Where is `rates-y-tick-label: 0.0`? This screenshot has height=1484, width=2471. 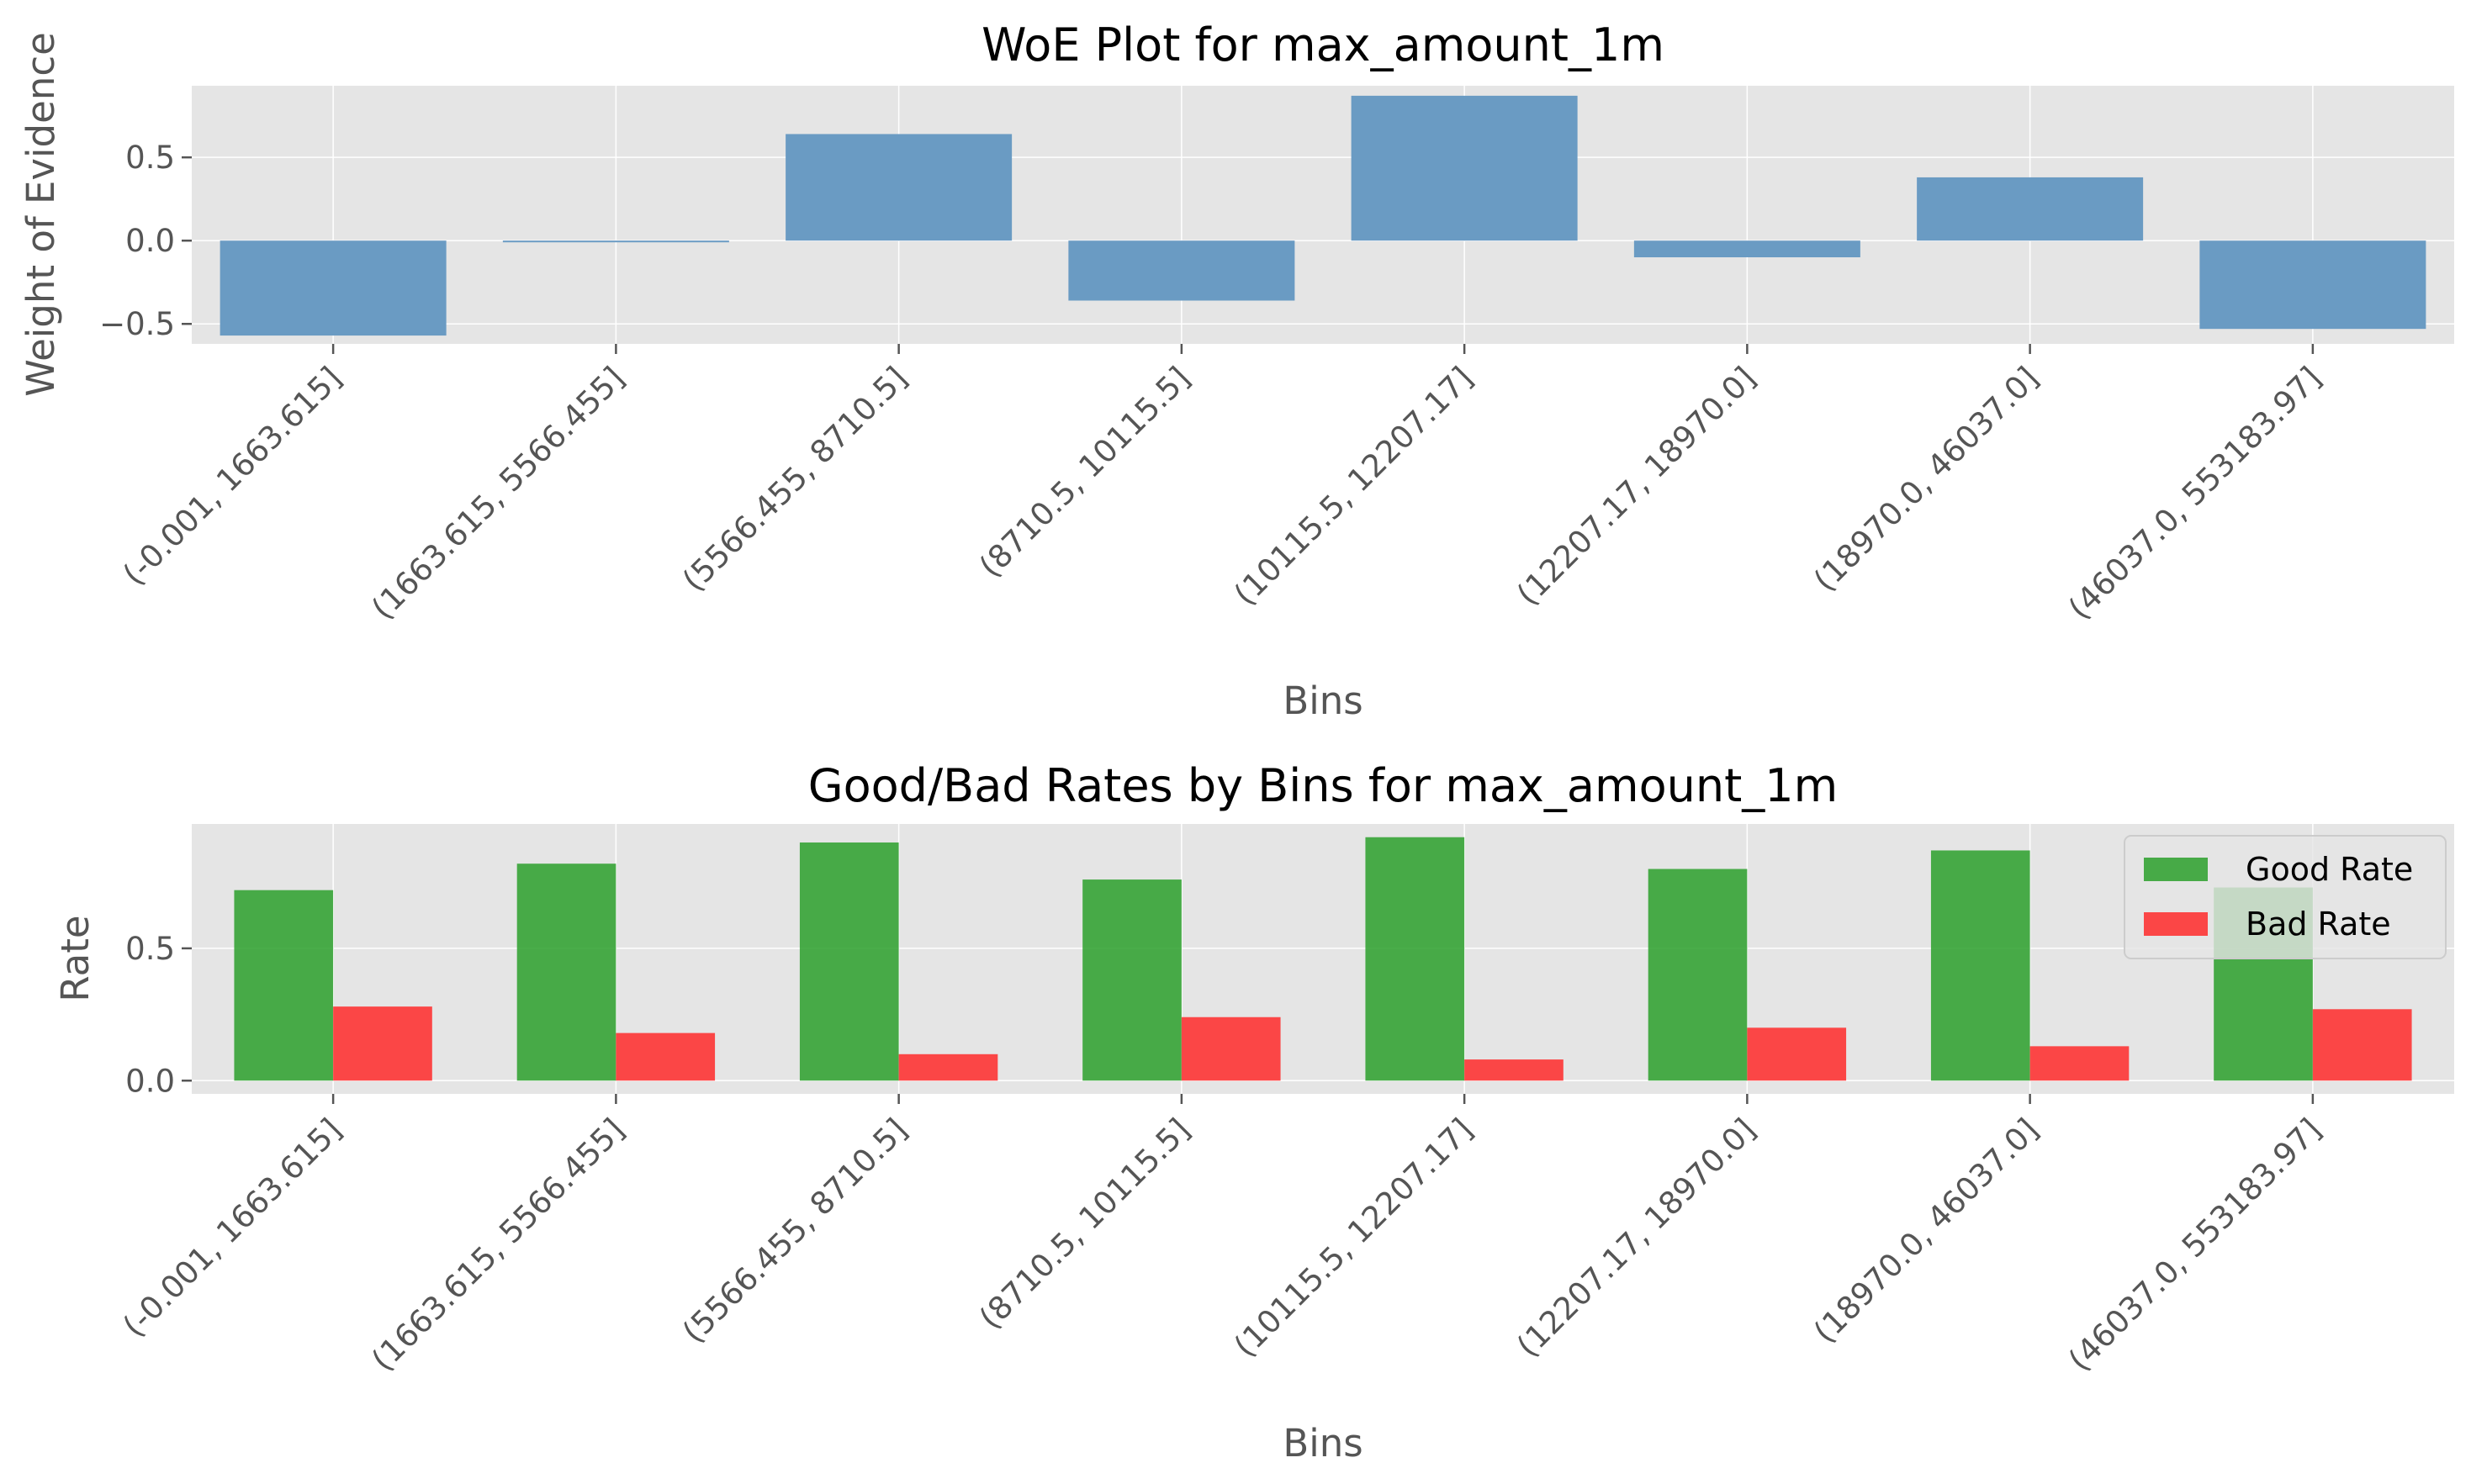 rates-y-tick-label: 0.0 is located at coordinates (150, 1081).